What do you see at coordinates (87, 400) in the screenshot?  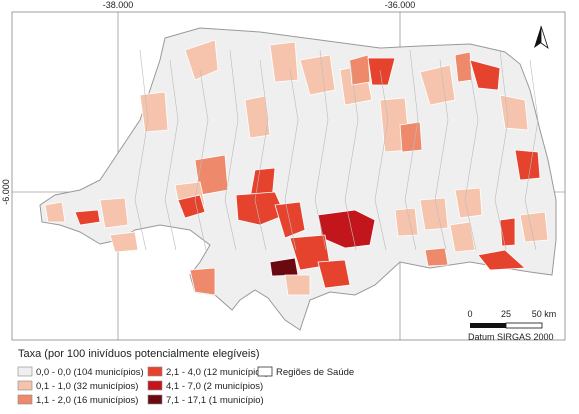 I see `legend-label: 1,1 - 2,0 (16 municípios)` at bounding box center [87, 400].